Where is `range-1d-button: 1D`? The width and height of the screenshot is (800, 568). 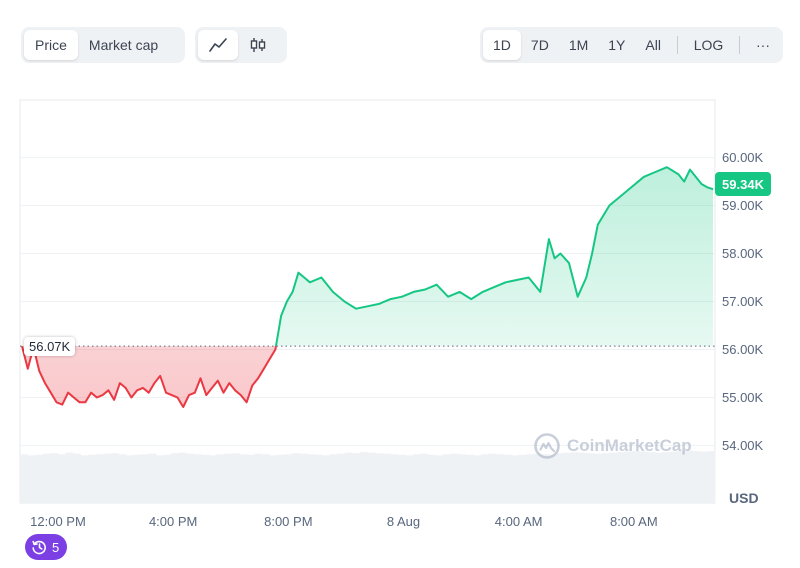
range-1d-button: 1D is located at coordinates (502, 45).